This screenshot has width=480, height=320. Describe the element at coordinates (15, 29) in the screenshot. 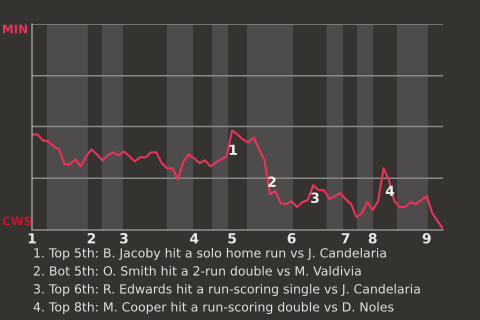

I see `text: MIN` at that location.